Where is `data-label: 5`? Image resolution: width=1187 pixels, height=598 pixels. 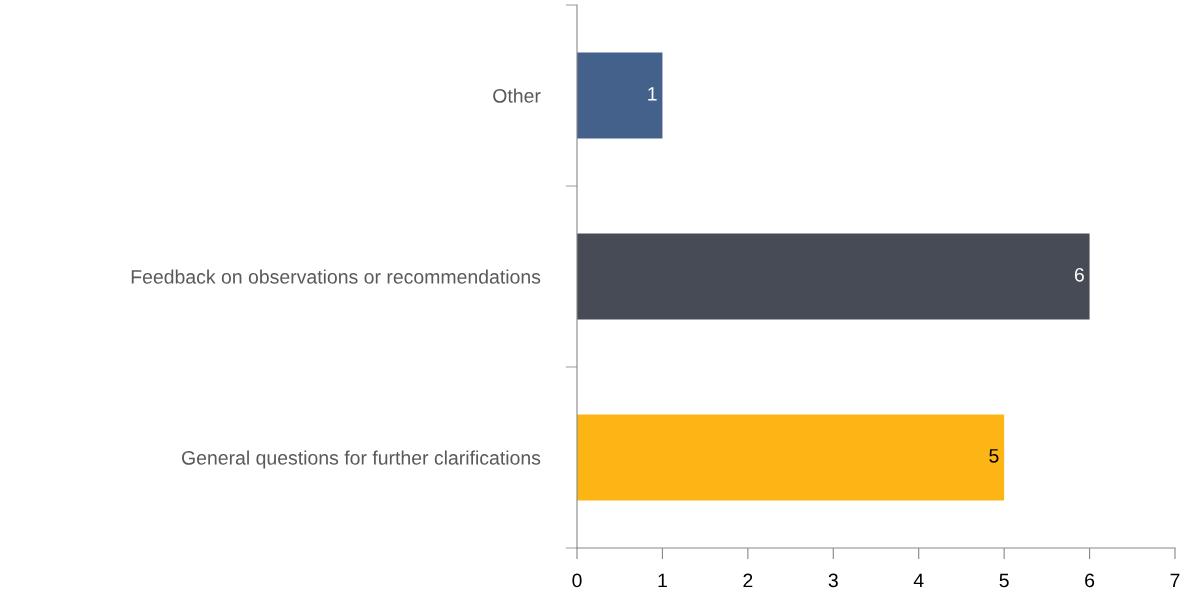 data-label: 5 is located at coordinates (994, 456).